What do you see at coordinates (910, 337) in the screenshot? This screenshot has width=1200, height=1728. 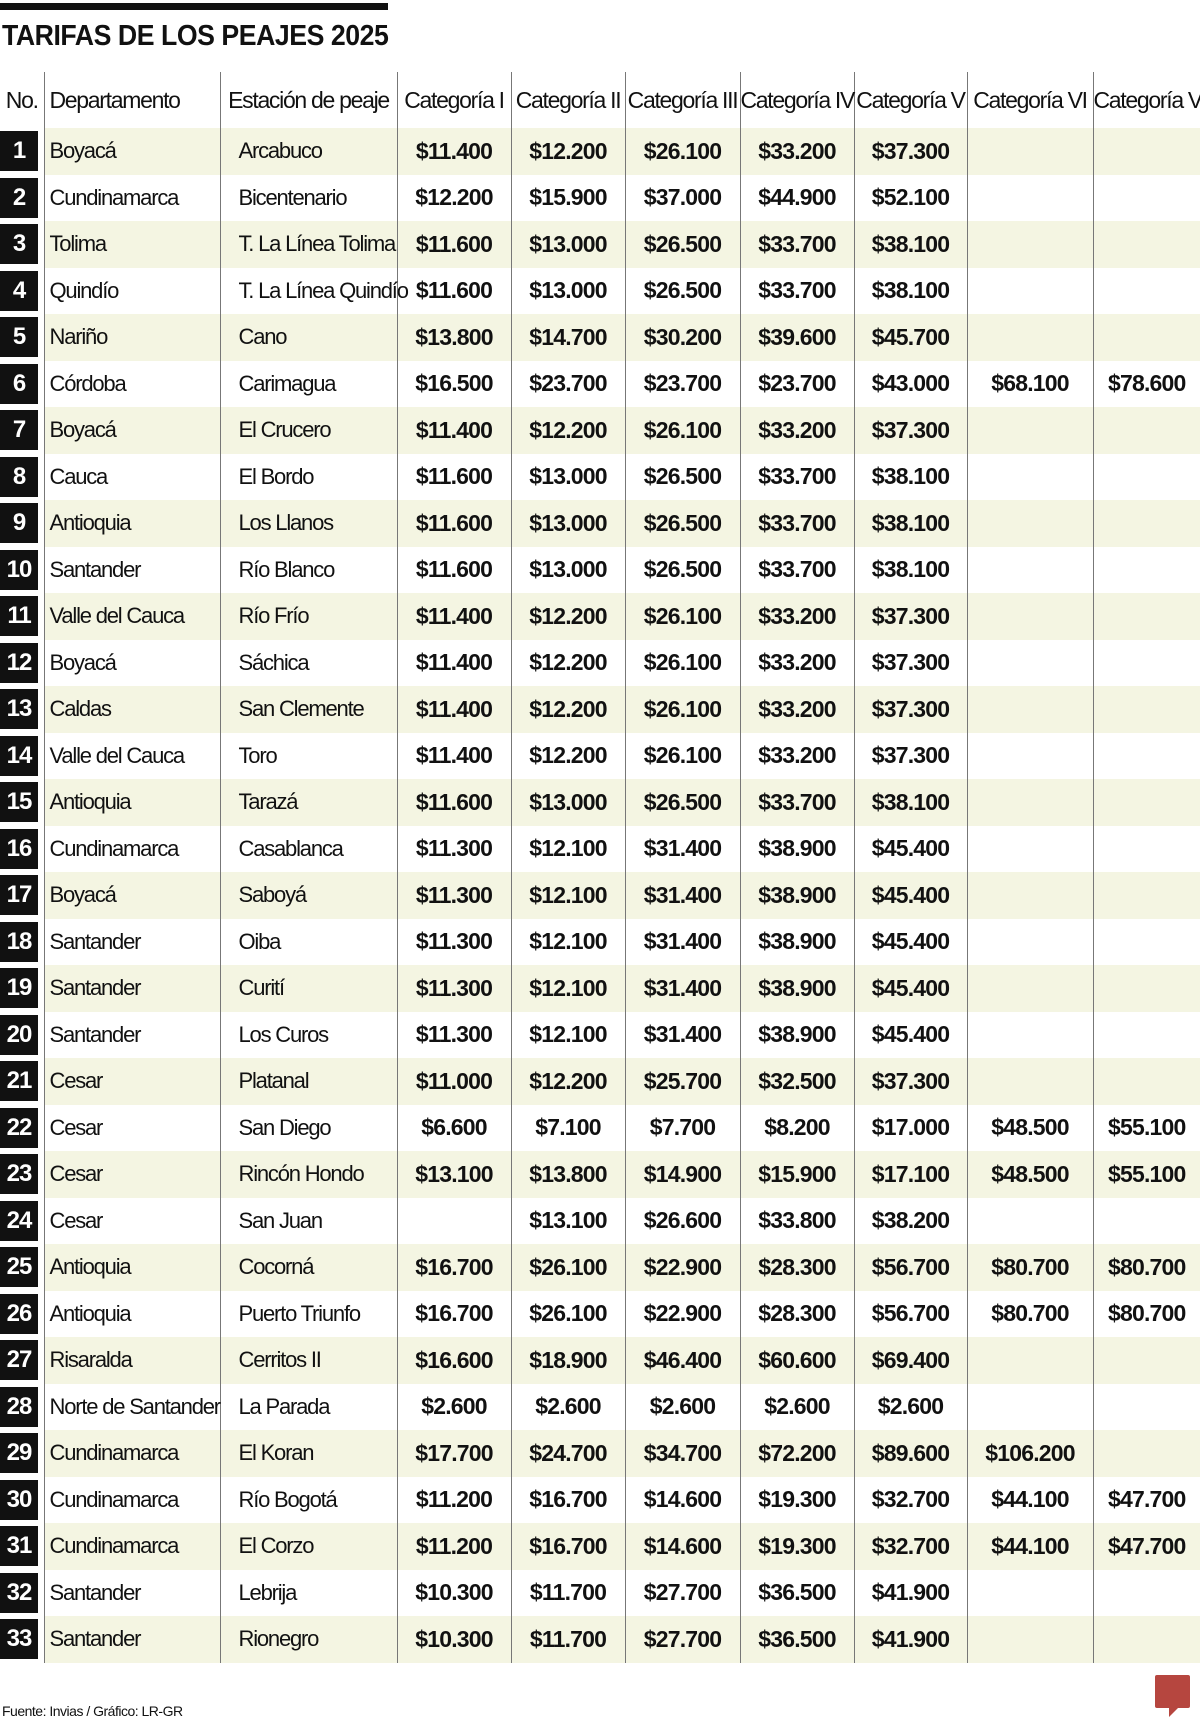 I see `fare-cell: $45.700` at bounding box center [910, 337].